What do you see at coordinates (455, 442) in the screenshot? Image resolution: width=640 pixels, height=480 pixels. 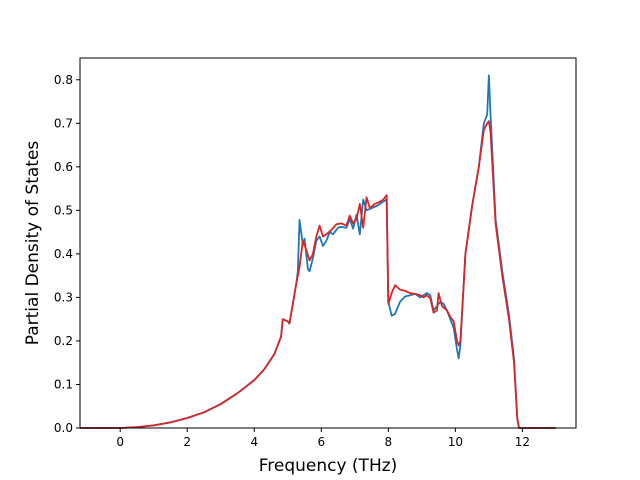 I see `x-tick-label: 10` at bounding box center [455, 442].